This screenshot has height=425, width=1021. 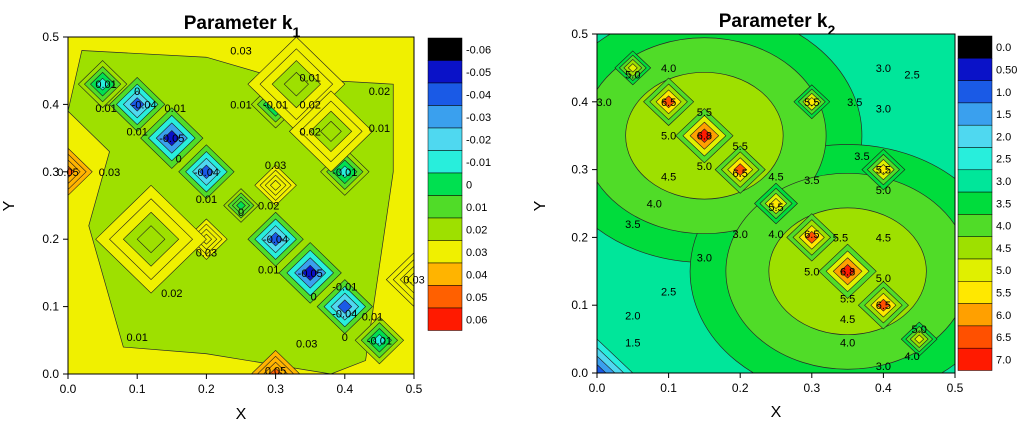 What do you see at coordinates (584, 203) in the screenshot?
I see `y-axis-ticks-k2: 0.0 0.1 0.2 0.3 0.4 0.5` at bounding box center [584, 203].